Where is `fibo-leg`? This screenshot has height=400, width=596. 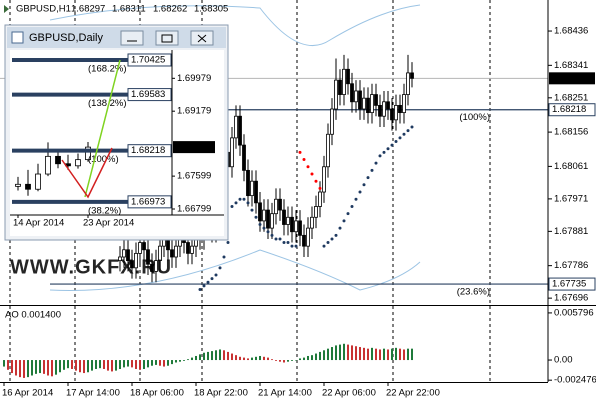
fibo-leg is located at coordinates (87, 173).